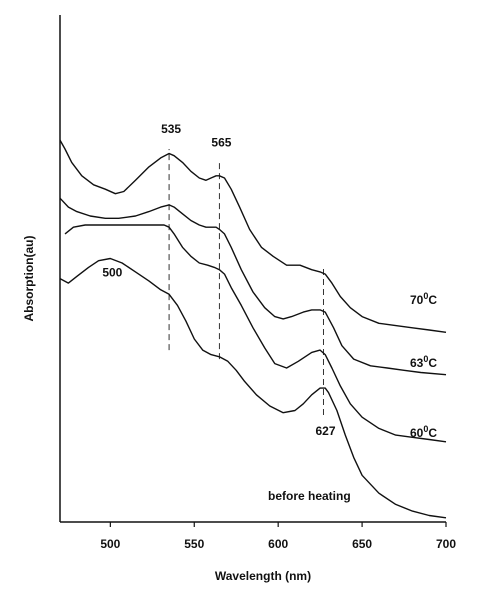 The width and height of the screenshot is (485, 600). What do you see at coordinates (362, 544) in the screenshot?
I see `x-tick-label: 650` at bounding box center [362, 544].